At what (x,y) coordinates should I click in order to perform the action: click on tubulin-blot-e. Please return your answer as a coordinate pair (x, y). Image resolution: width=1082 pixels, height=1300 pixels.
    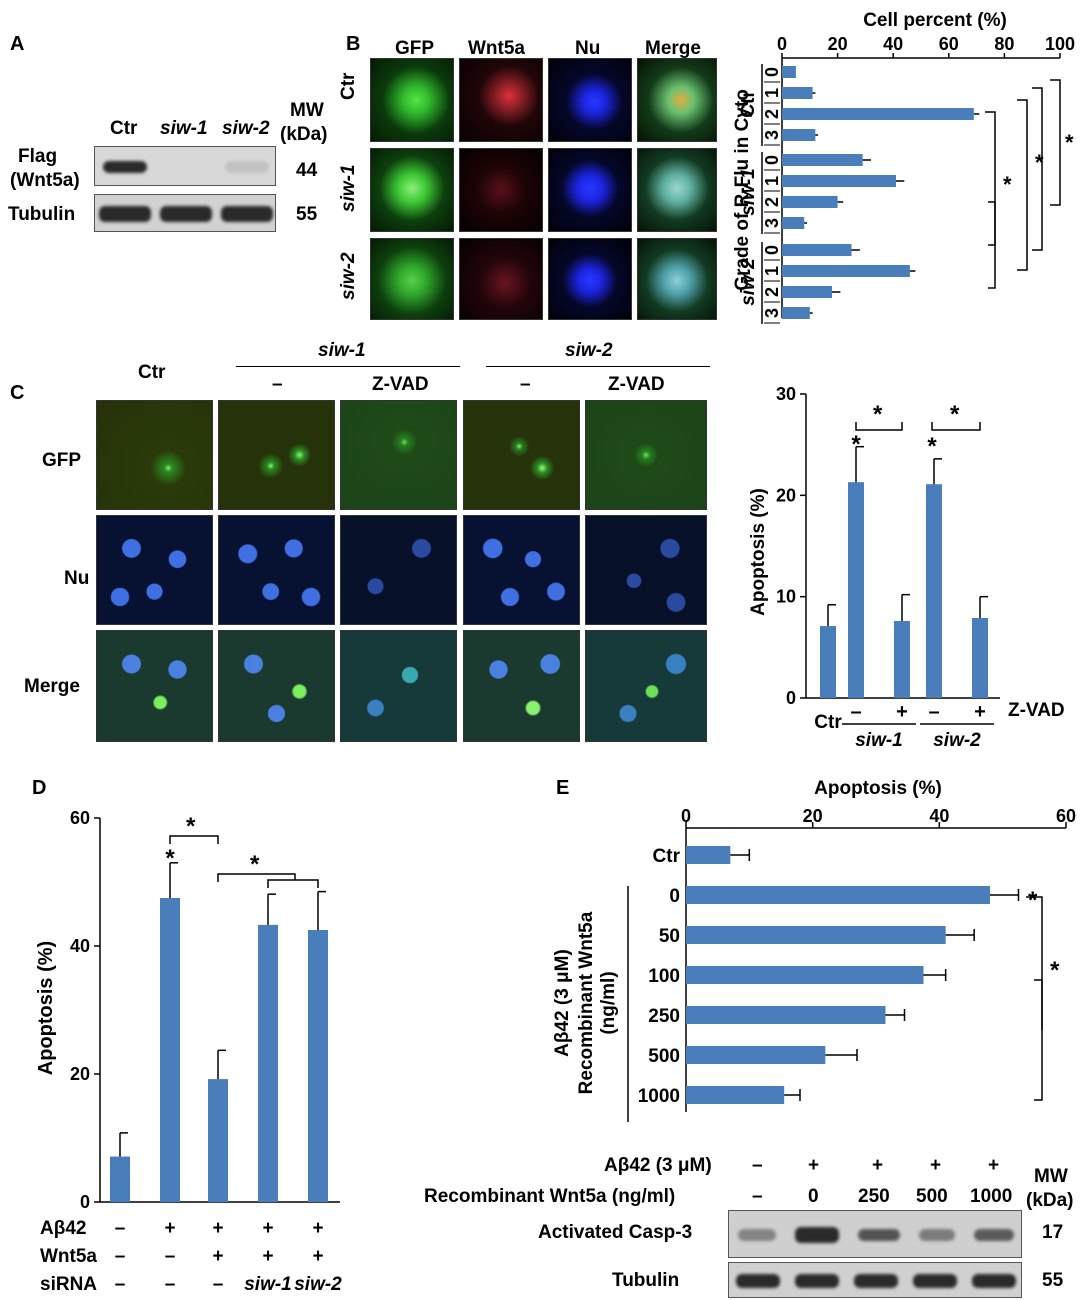
    Looking at the image, I should click on (875, 1280).